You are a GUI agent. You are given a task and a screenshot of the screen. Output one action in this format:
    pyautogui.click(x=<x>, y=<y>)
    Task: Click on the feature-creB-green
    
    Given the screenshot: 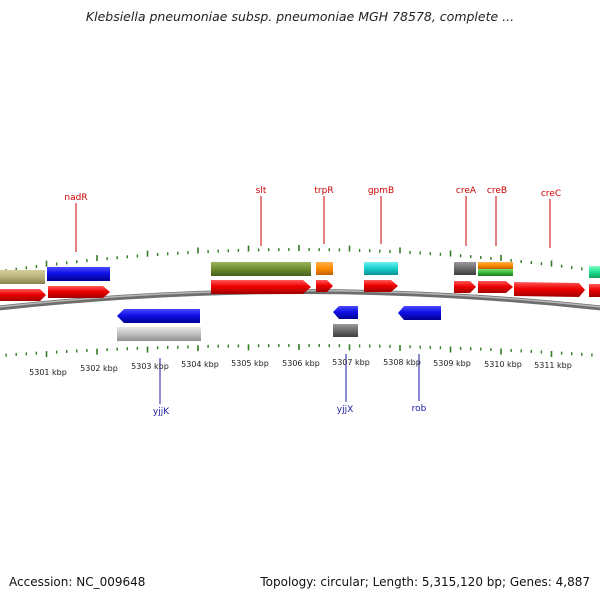 What is the action you would take?
    pyautogui.click(x=495, y=272)
    